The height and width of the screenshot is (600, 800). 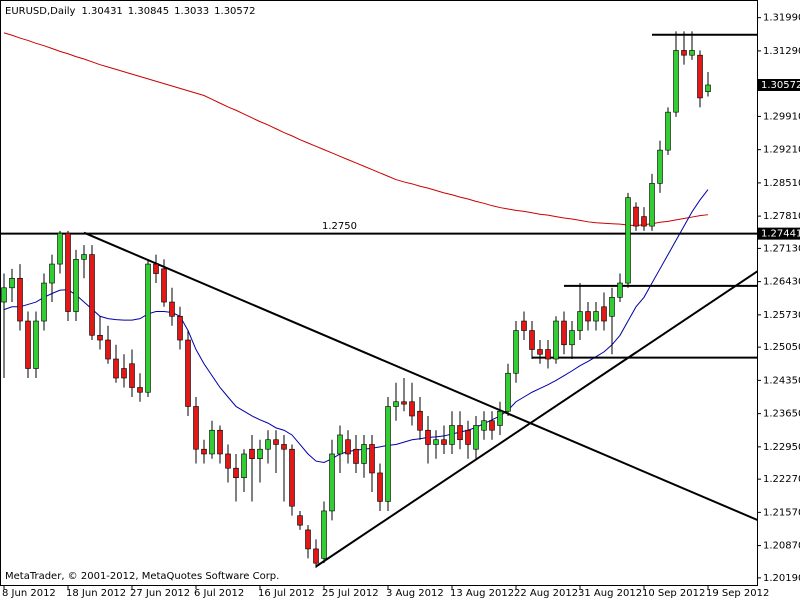 I want to click on high: 1.30845, so click(x=148, y=11).